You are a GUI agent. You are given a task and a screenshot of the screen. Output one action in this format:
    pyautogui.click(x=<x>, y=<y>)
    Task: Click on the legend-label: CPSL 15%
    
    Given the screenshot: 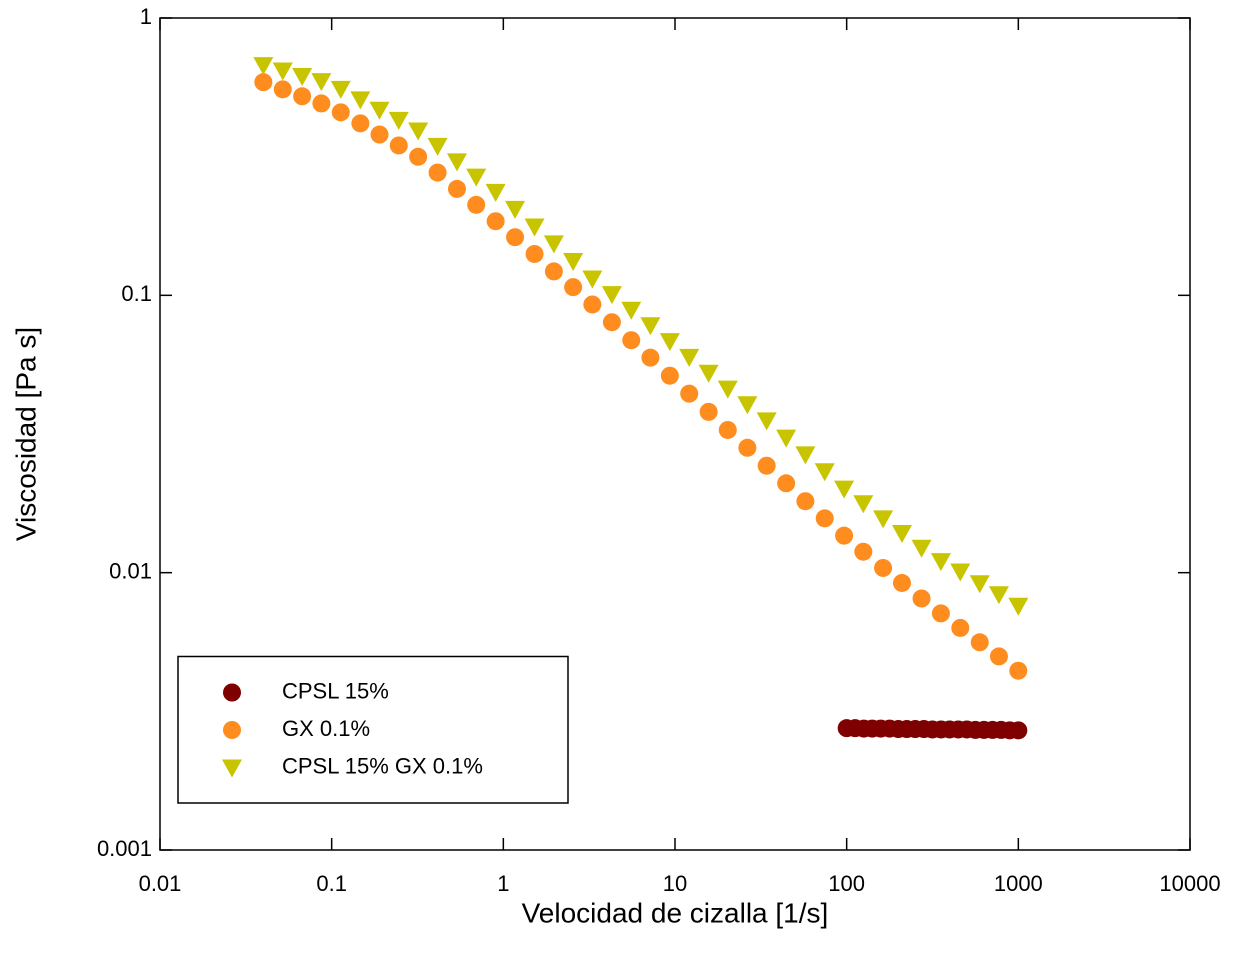 What is the action you would take?
    pyautogui.click(x=335, y=690)
    